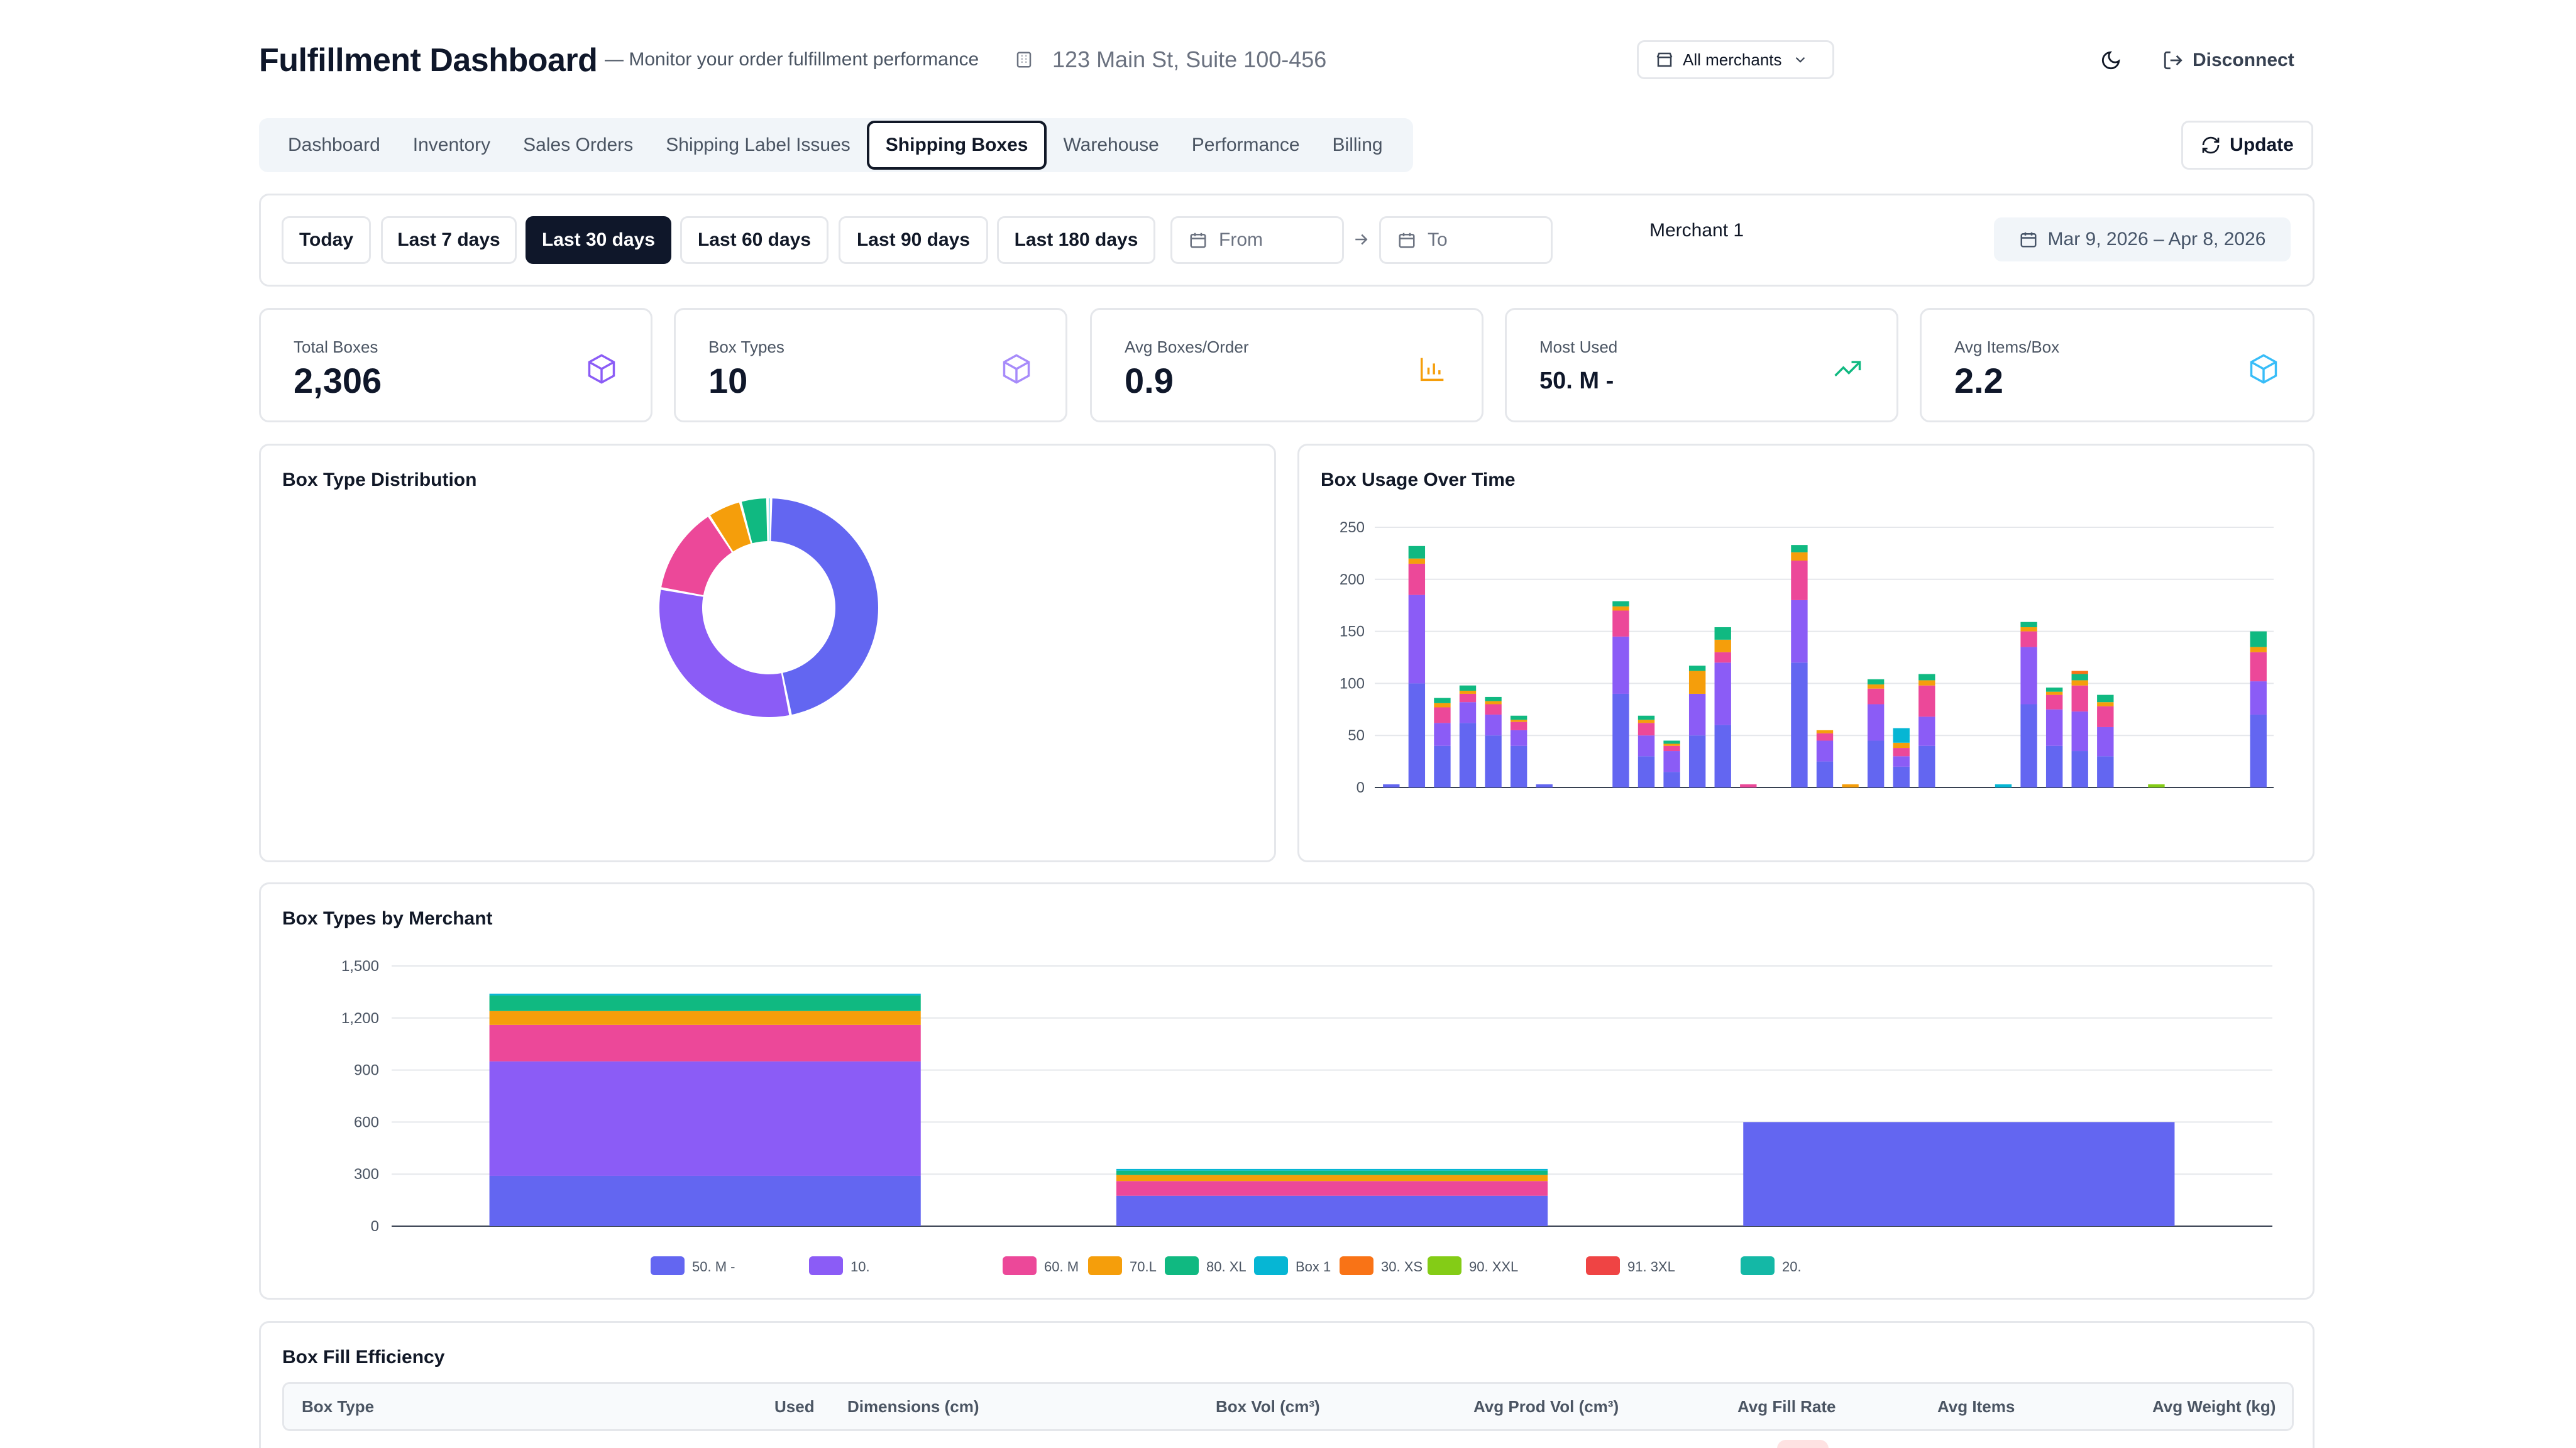 This screenshot has width=2576, height=1448. Describe the element at coordinates (449, 240) in the screenshot. I see `range-last-7-days: Last 7 days` at that location.